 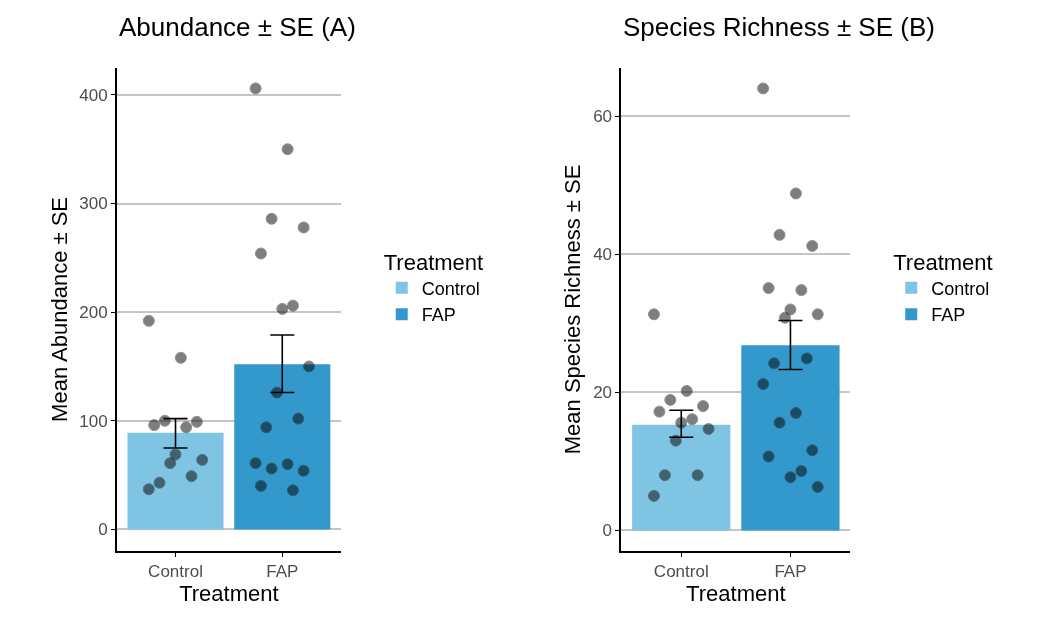 What do you see at coordinates (93, 421) in the screenshot?
I see `y-tick-label: 100` at bounding box center [93, 421].